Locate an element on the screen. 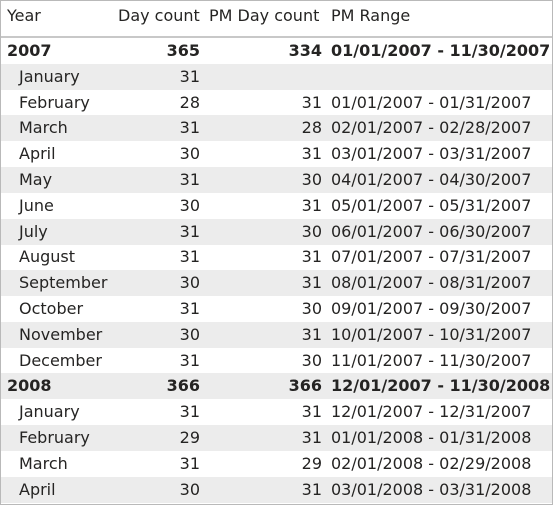 The image size is (553, 505). pm-day-count-cell: 28 is located at coordinates (311, 128).